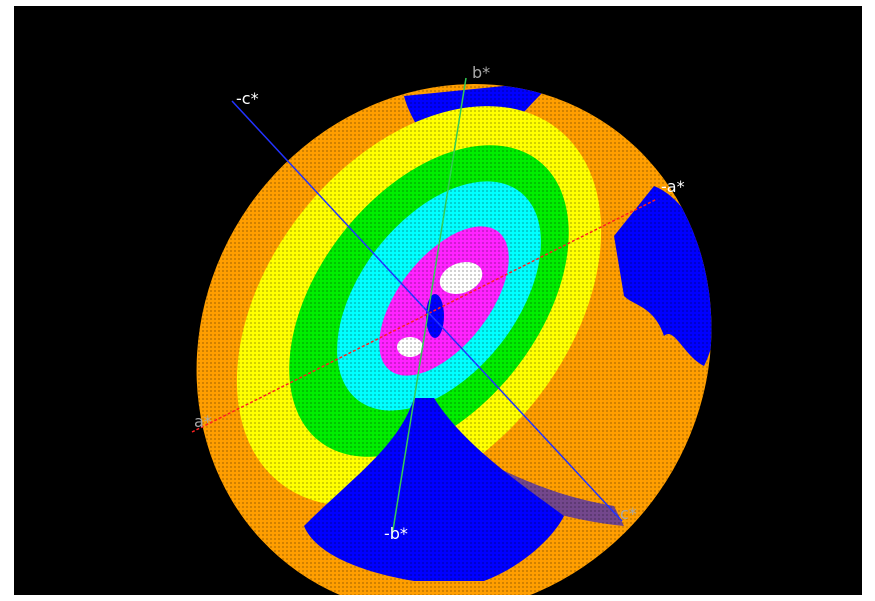 Image resolution: width=875 pixels, height=601 pixels. I want to click on label-a-star: a*, so click(203, 421).